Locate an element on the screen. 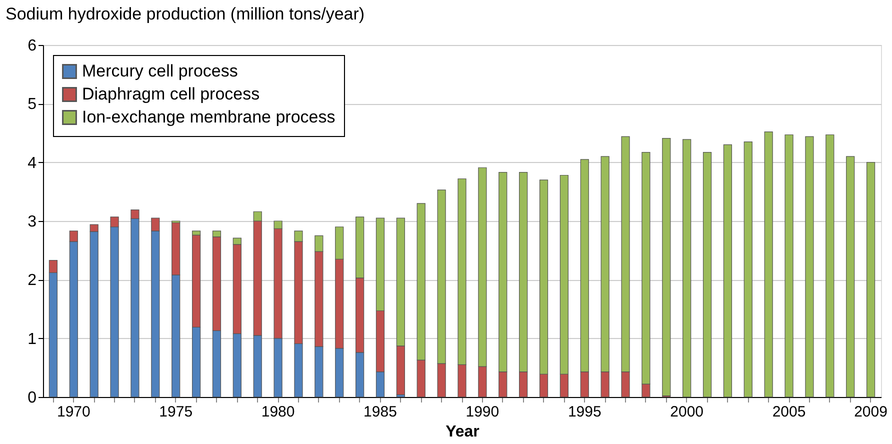 This screenshot has width=892, height=444. x-tick-label: 2009 is located at coordinates (871, 412).